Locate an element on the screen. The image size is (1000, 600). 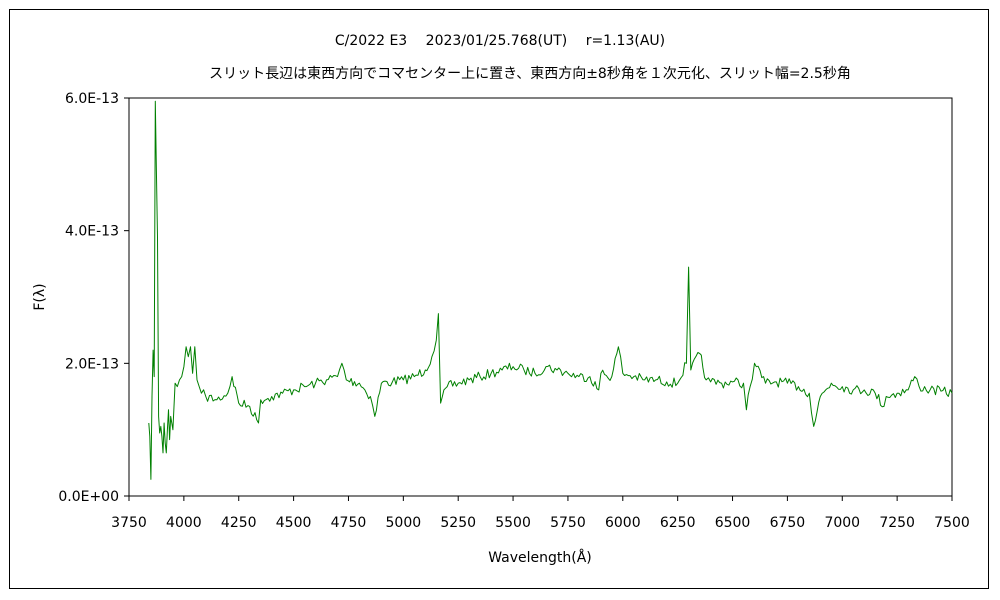
chart-title: C/2022 E3 2023/01/25.768(UT) r=1.13(AU) is located at coordinates (500, 41).